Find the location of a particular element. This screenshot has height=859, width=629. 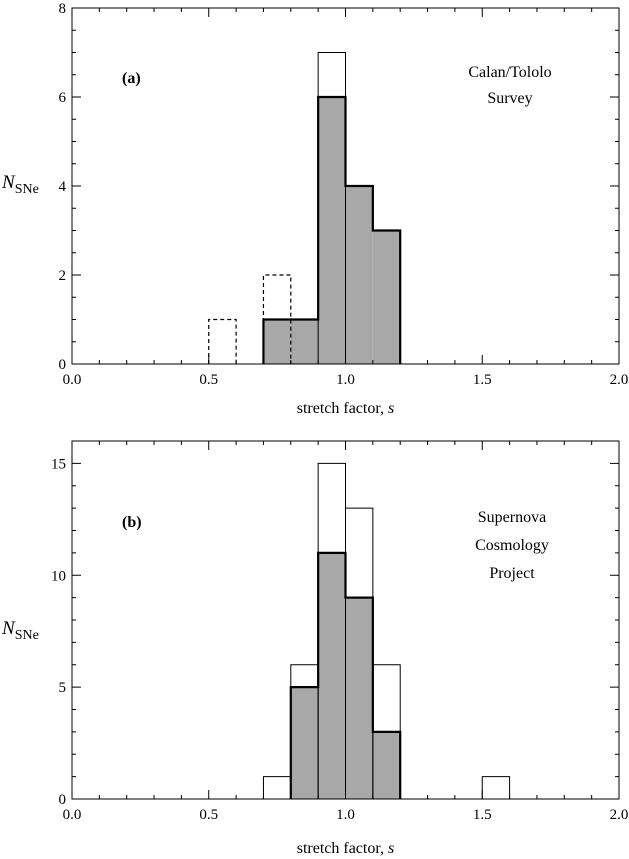

series-thick-filled is located at coordinates (332, 229).